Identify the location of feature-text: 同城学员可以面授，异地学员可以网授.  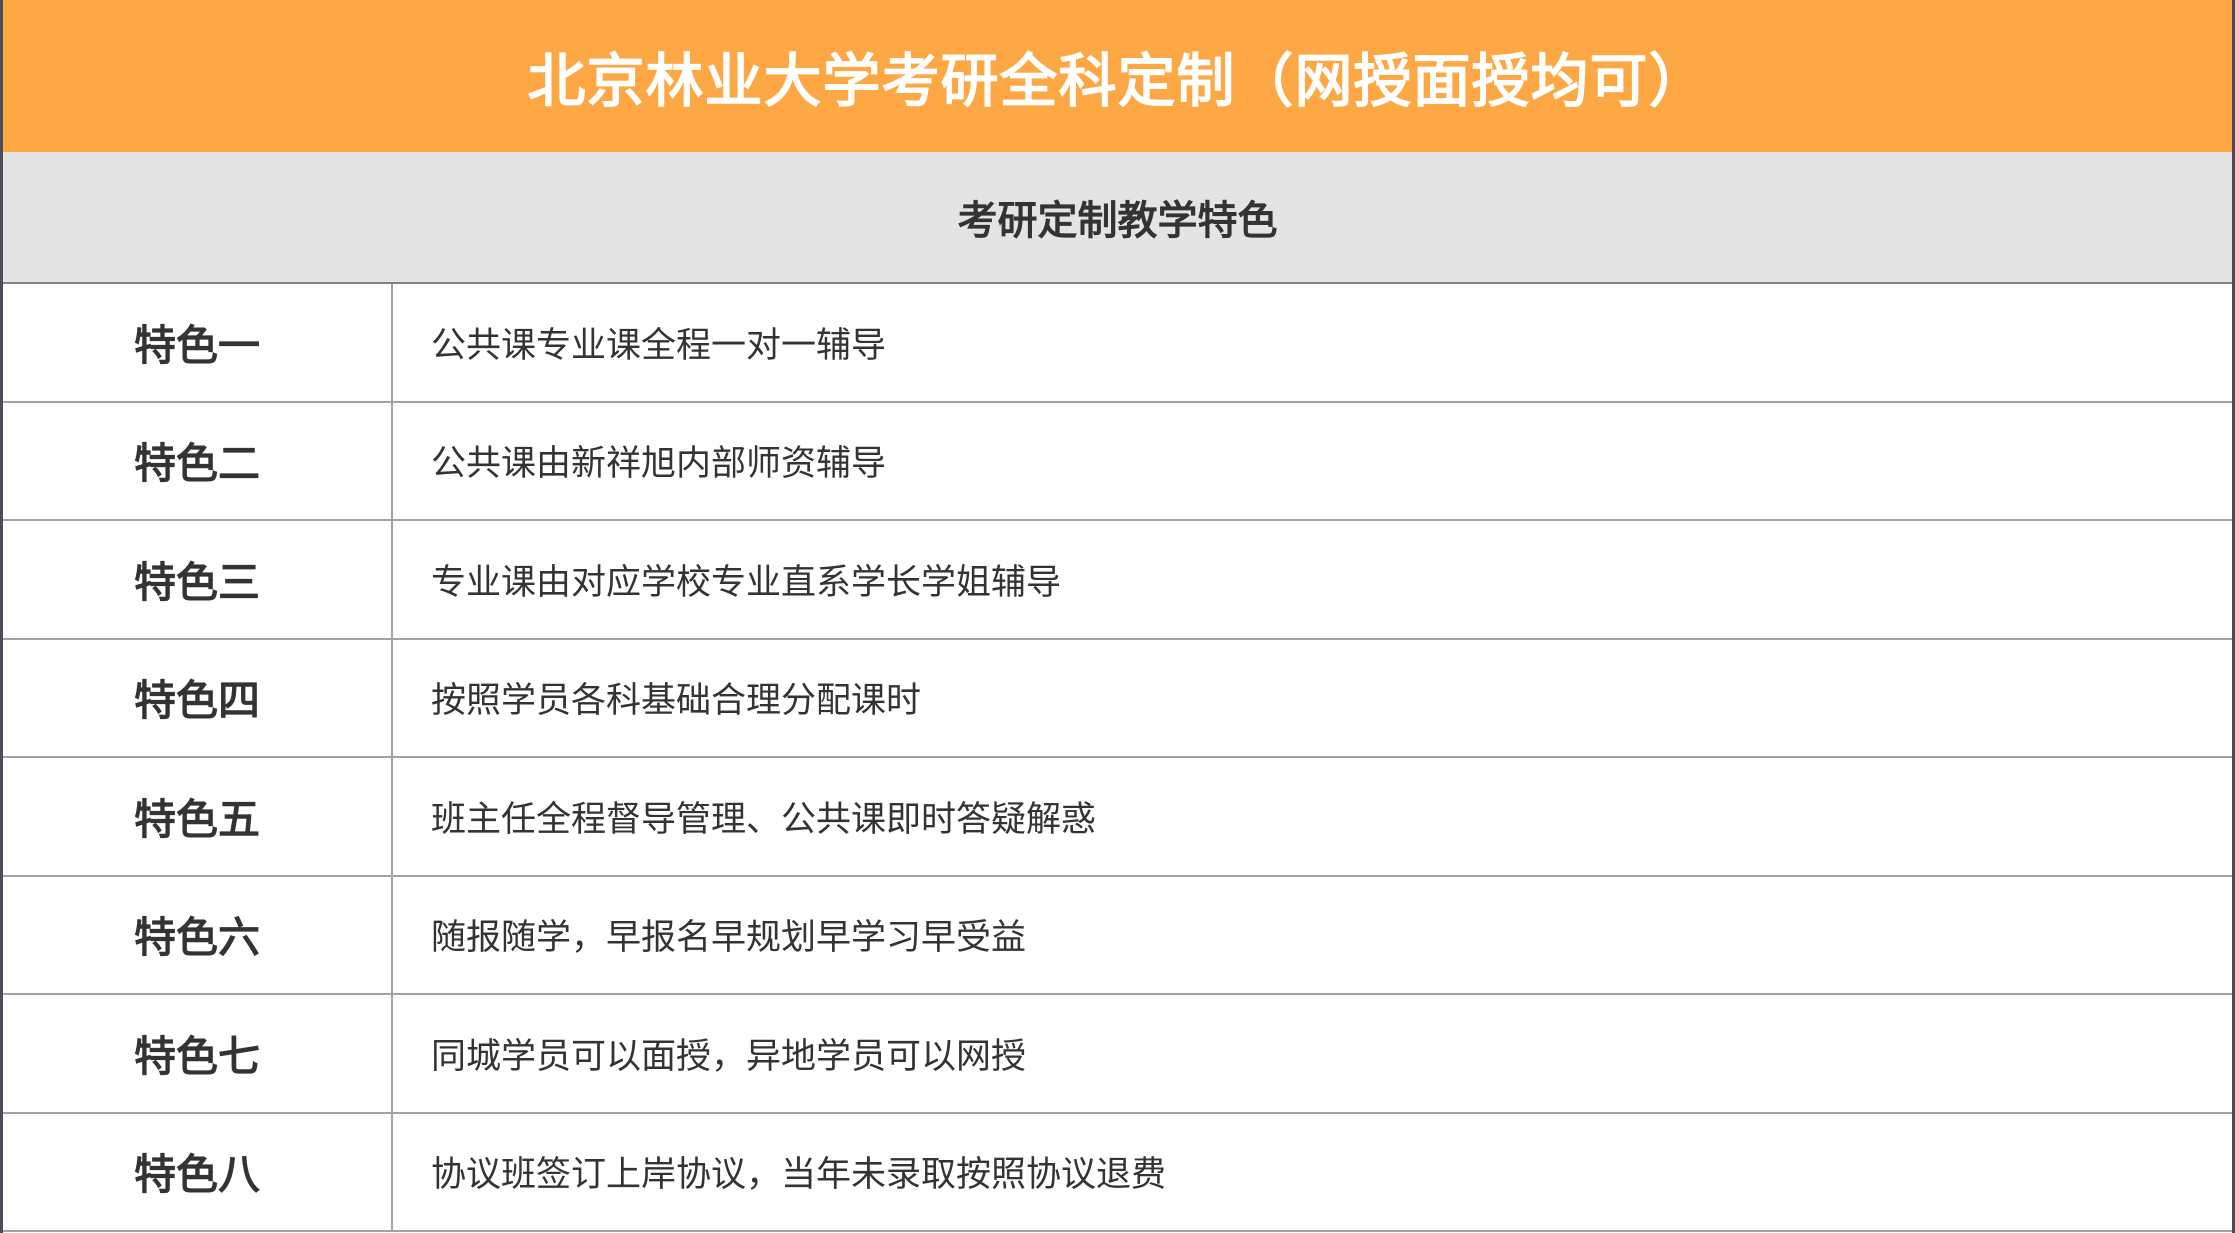
(729, 1056).